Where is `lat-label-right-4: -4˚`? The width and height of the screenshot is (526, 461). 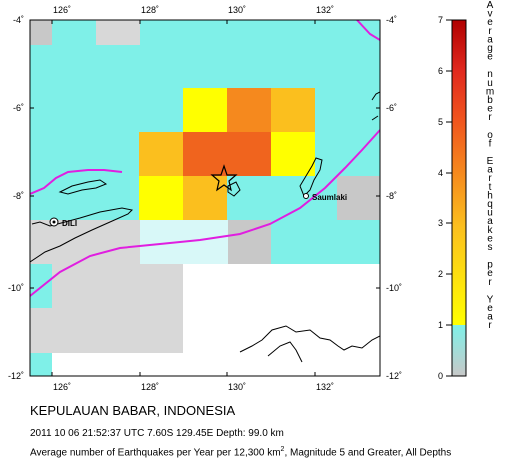 lat-label-right-4: -4˚ is located at coordinates (391, 20).